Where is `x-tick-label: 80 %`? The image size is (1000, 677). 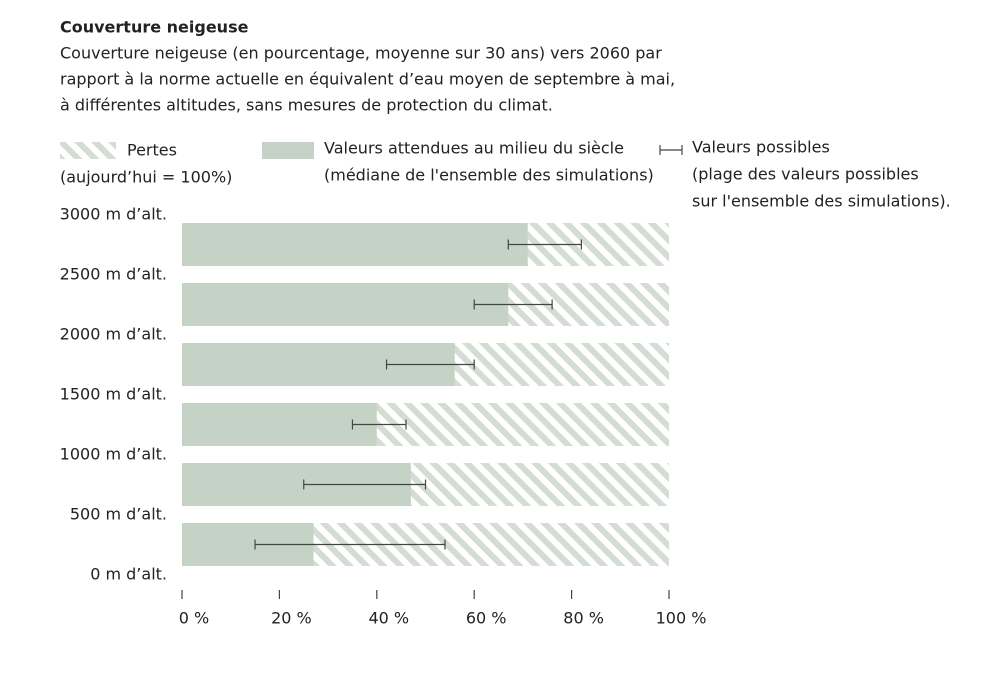
x-tick-label: 80 % is located at coordinates (583, 618).